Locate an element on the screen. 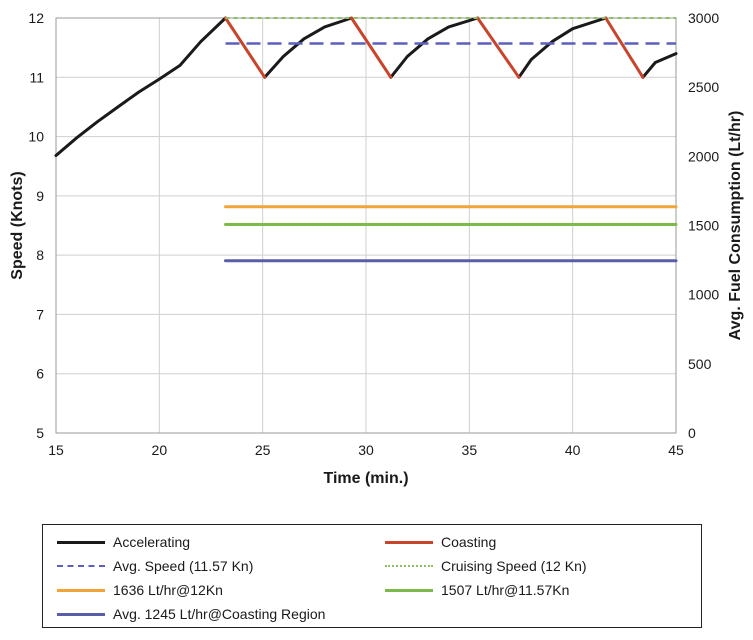 This screenshot has width=753, height=640. x-tick-label: 15 is located at coordinates (56, 450).